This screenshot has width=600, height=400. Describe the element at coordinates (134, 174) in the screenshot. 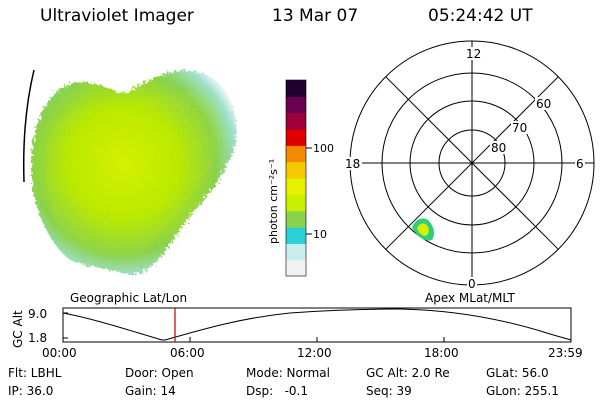

I see `auroral-speckle-overlay` at that location.